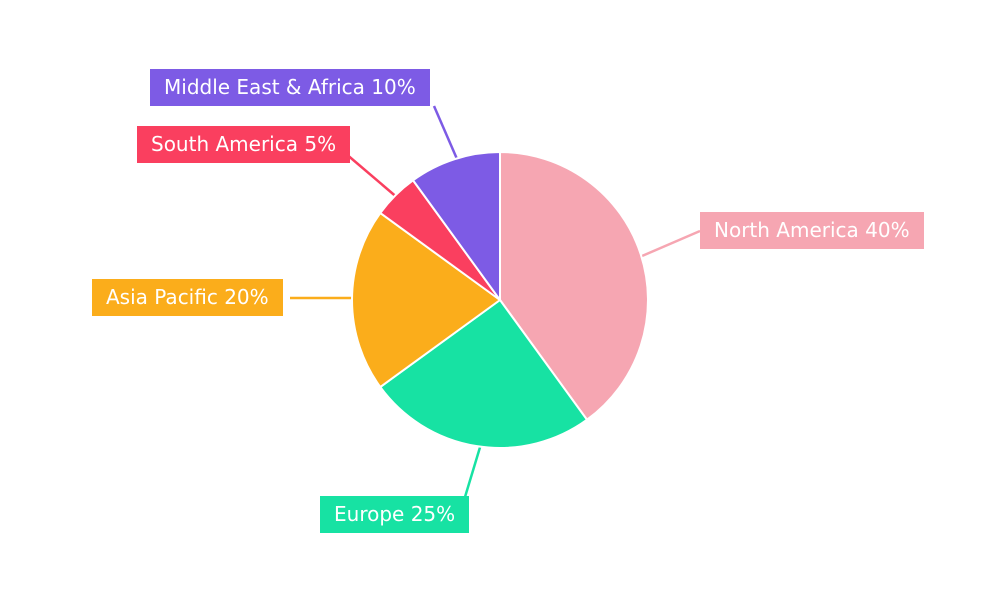  I want to click on callout-label-south-america: South America 5%, so click(244, 144).